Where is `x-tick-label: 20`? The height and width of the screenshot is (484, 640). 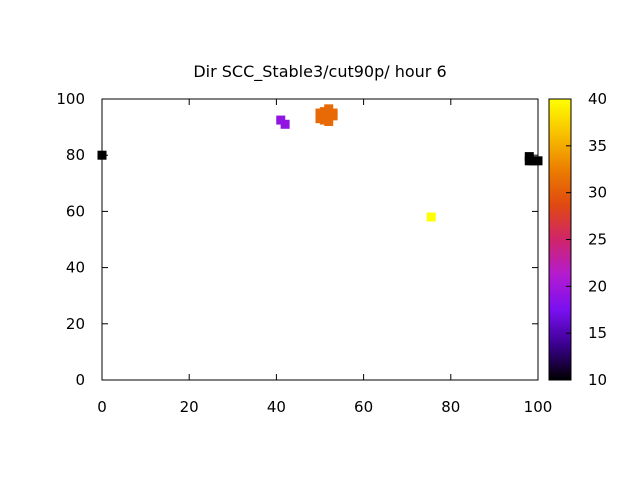 x-tick-label: 20 is located at coordinates (189, 407).